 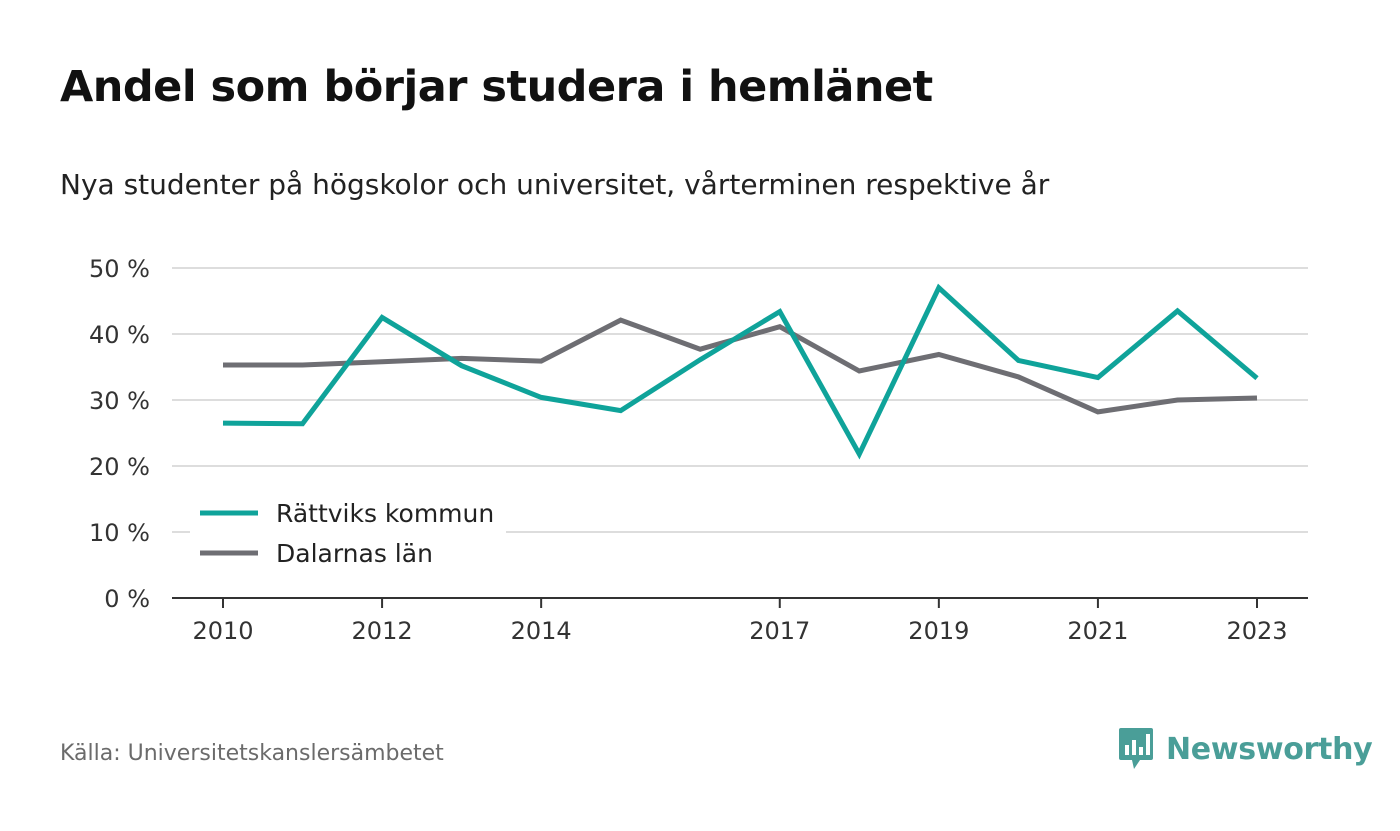 I want to click on x-tick-label: 2023, so click(x=1256, y=631).